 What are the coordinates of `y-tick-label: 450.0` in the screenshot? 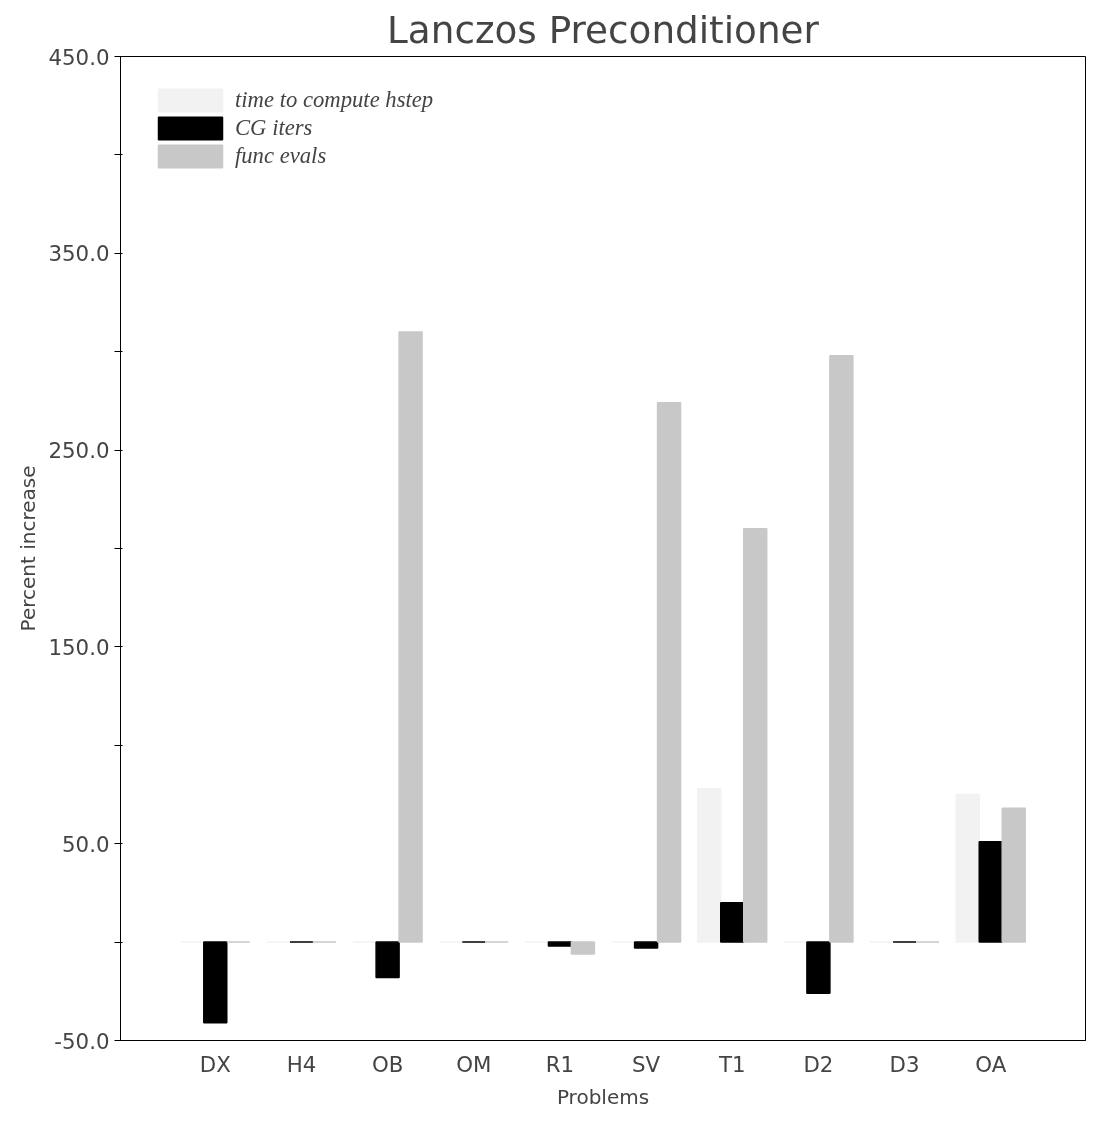 It's located at (79, 57).